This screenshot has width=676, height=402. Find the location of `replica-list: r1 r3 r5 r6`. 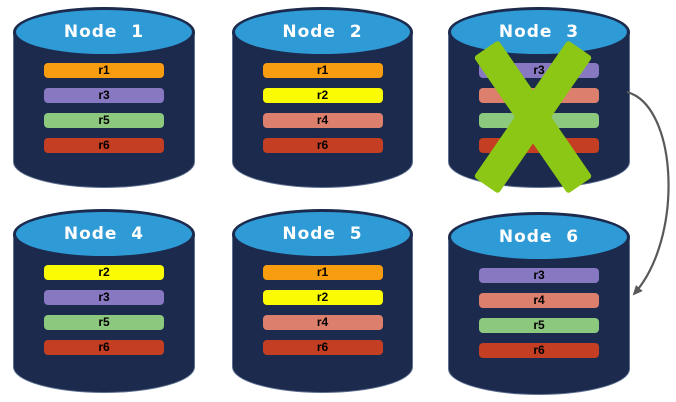

replica-list: r1 r3 r5 r6 is located at coordinates (104, 113).